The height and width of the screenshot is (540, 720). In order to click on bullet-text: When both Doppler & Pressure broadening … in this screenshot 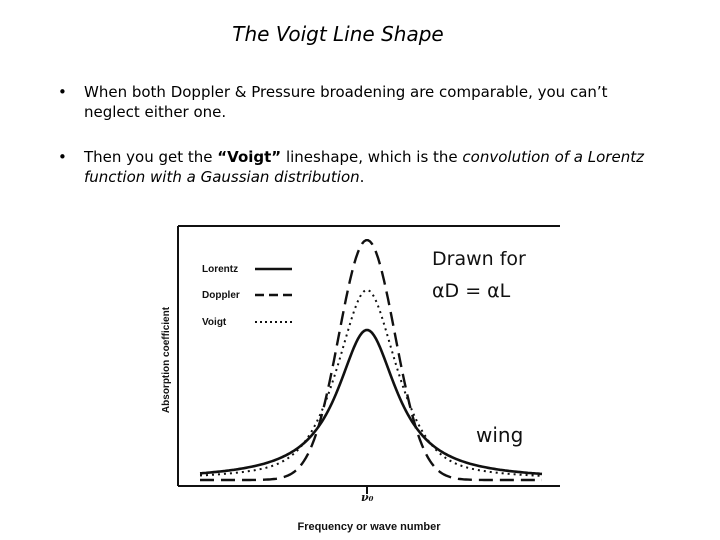, I will do `click(346, 102)`.